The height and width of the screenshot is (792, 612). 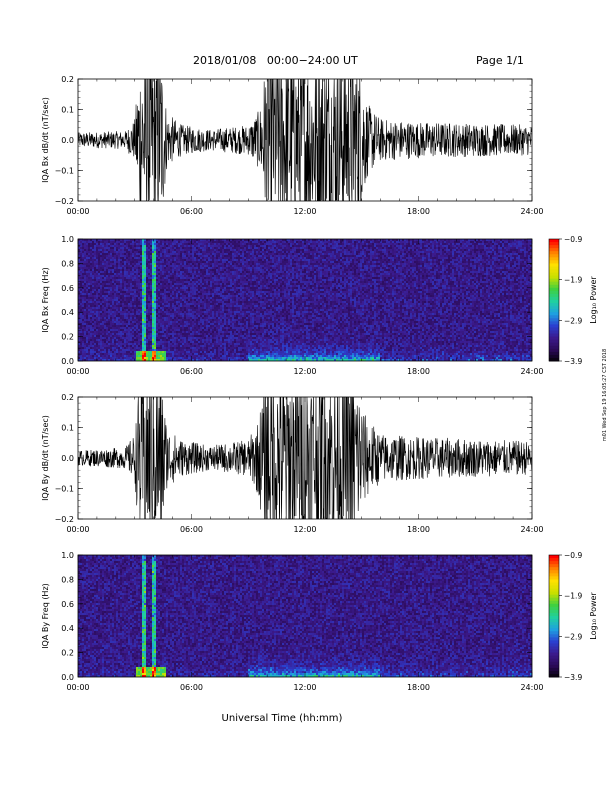 What do you see at coordinates (45, 458) in the screenshot?
I see `y-axis-label: IQA By dB/dt (nT/sec)` at bounding box center [45, 458].